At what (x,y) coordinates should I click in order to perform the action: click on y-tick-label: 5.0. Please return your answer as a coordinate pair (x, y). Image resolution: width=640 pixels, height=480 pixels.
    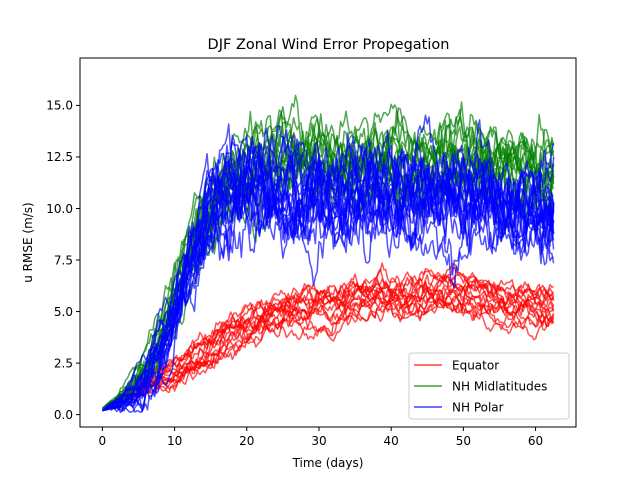
    Looking at the image, I should click on (63, 312).